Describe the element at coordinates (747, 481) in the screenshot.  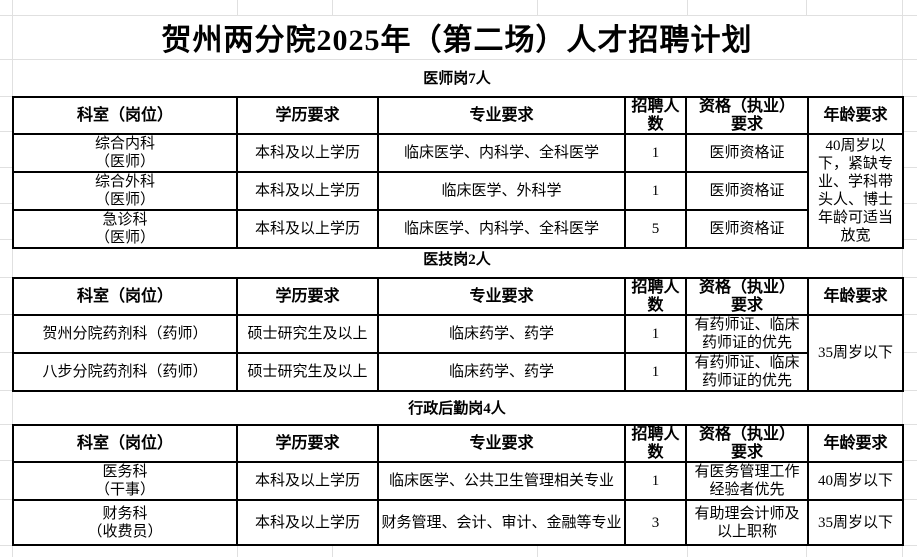
I see `qual-cell: 有医务管理工作 经验者优先` at that location.